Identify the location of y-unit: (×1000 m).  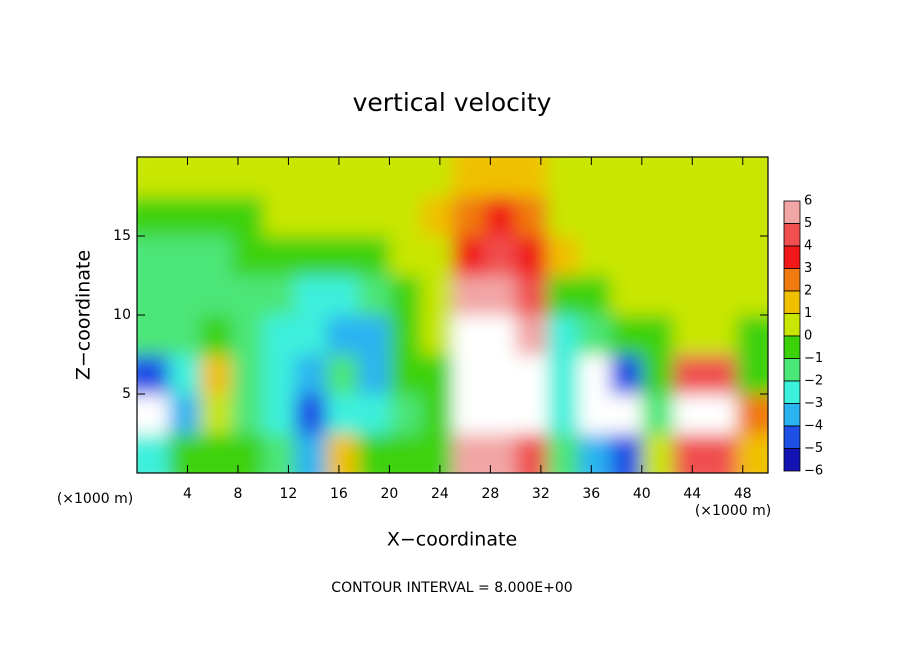
(95, 499).